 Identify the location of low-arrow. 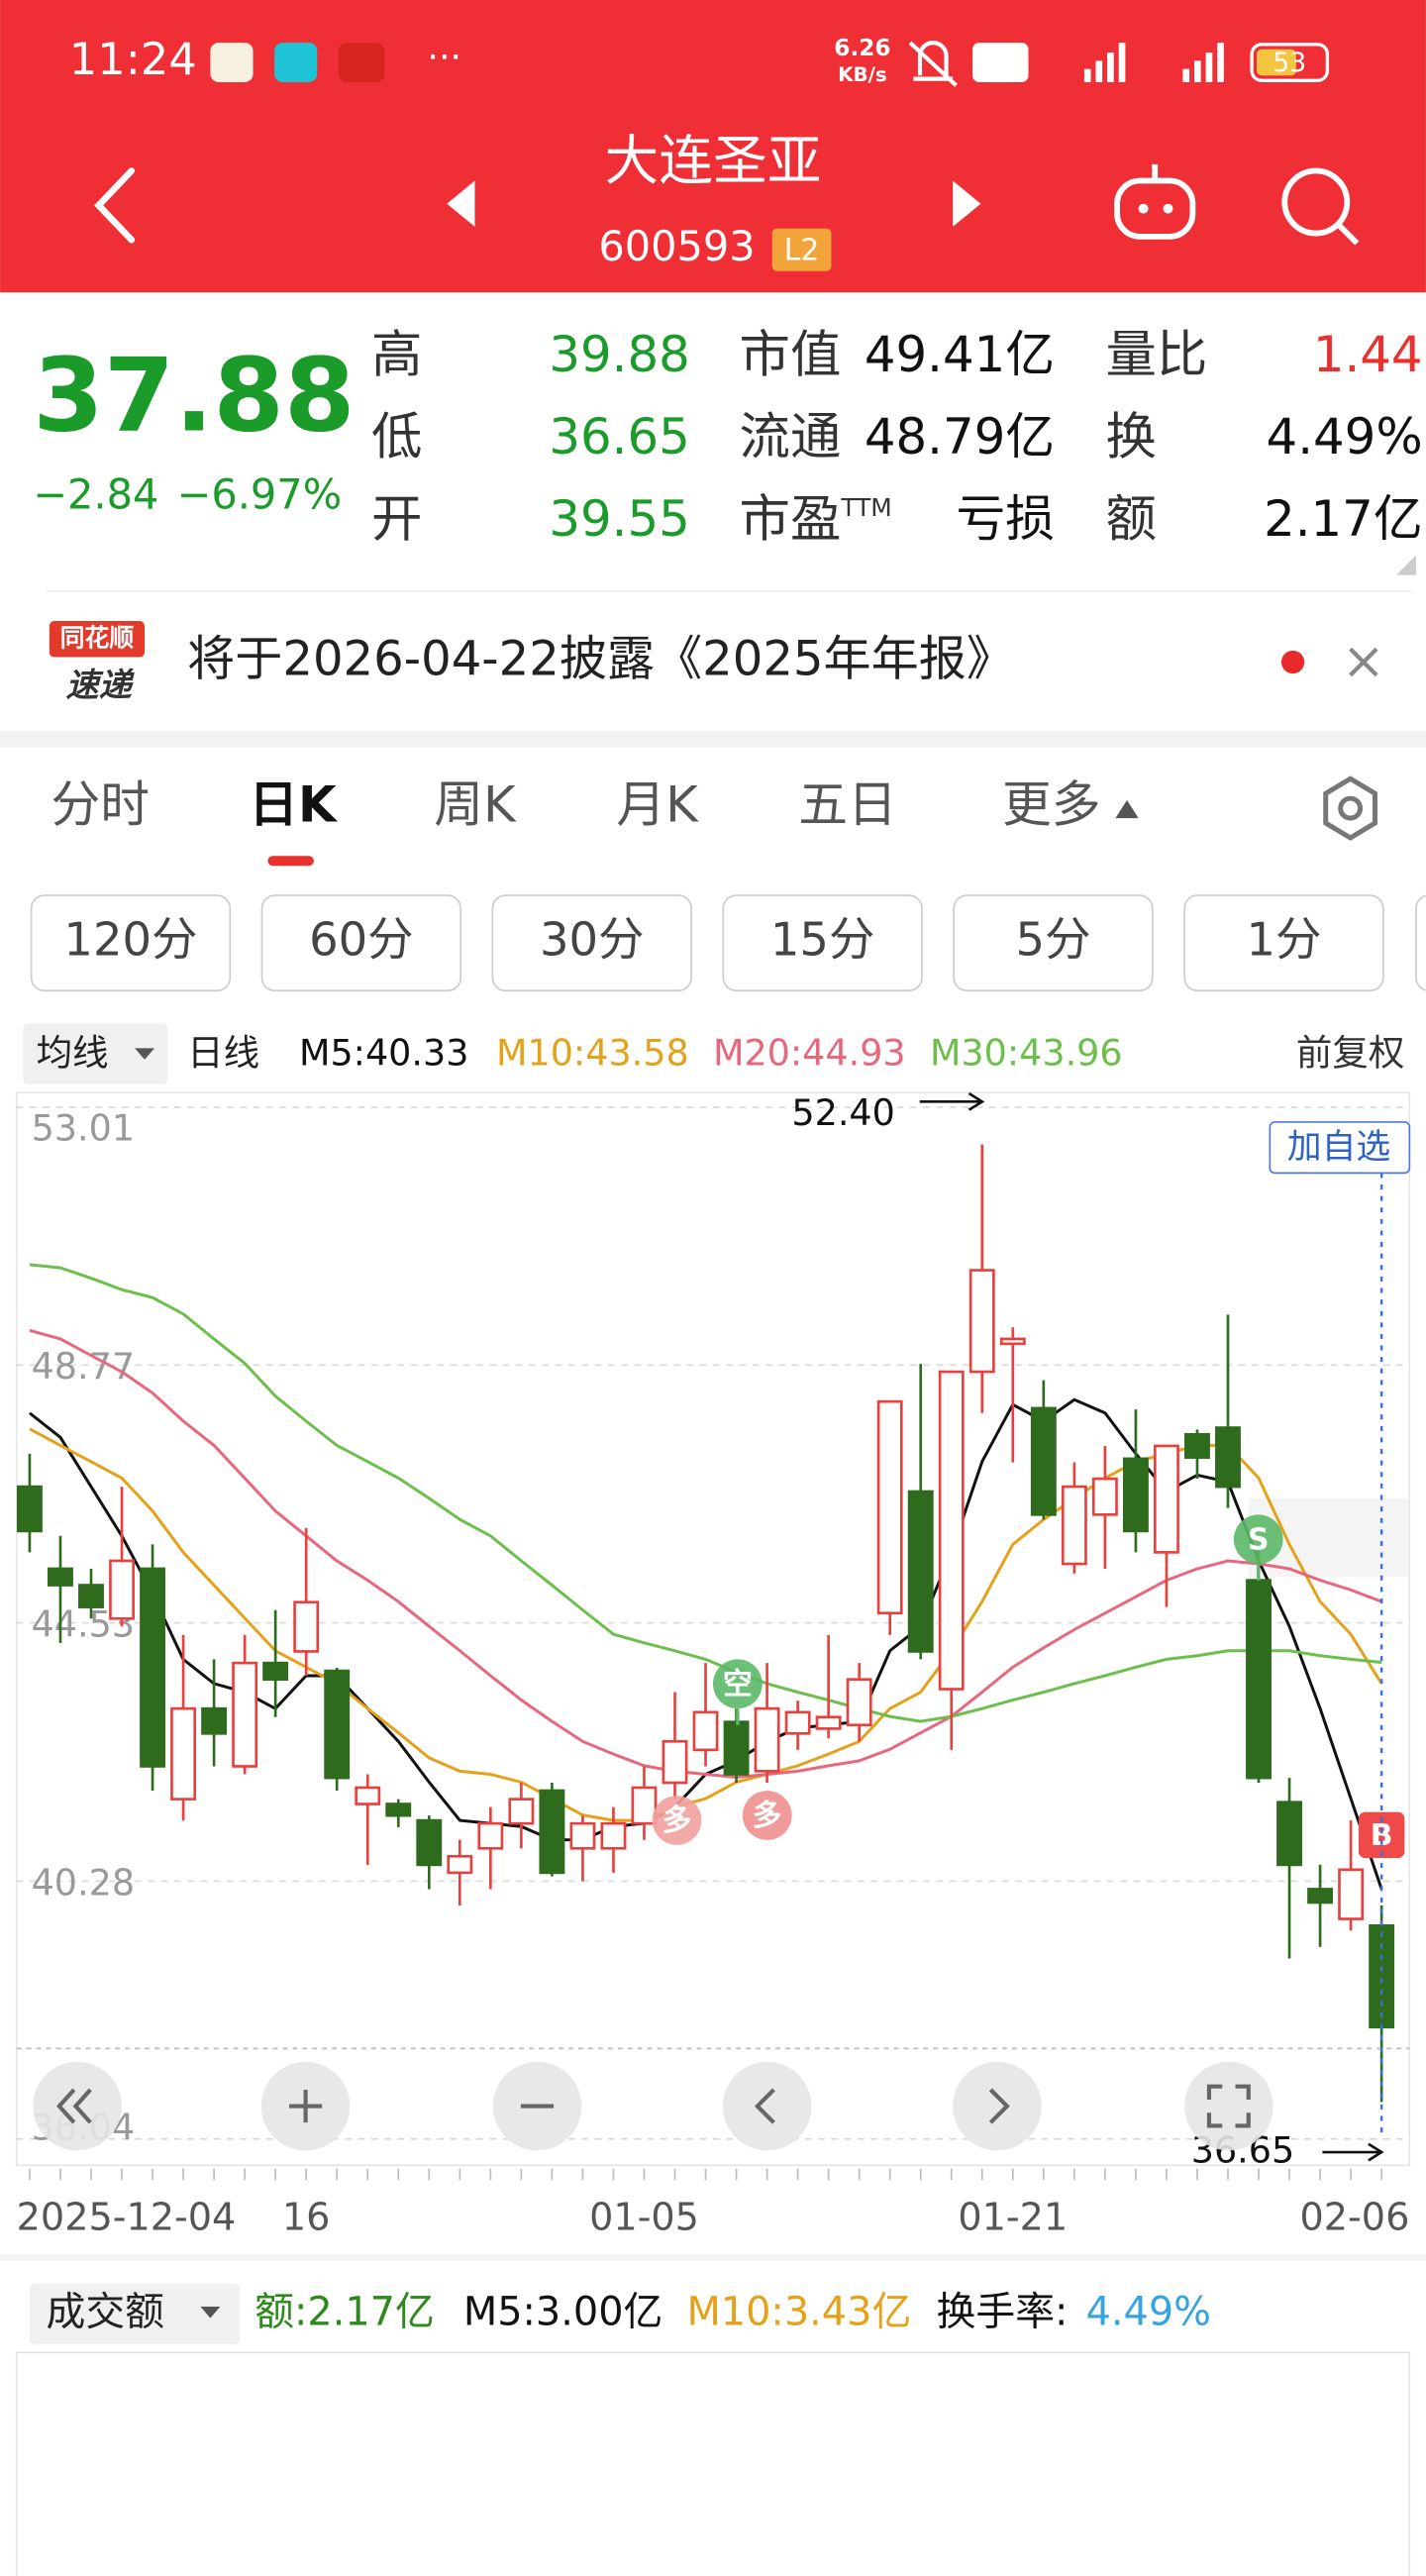
(1353, 2152).